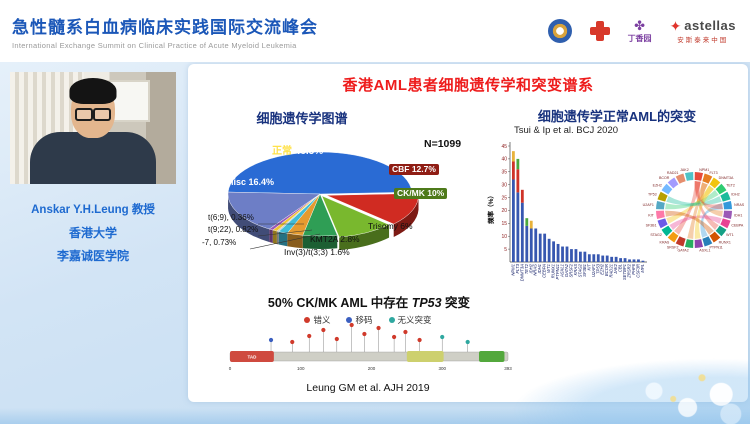  What do you see at coordinates (575, 270) in the screenshot?
I see `svg-text: KRAS` at bounding box center [575, 270].